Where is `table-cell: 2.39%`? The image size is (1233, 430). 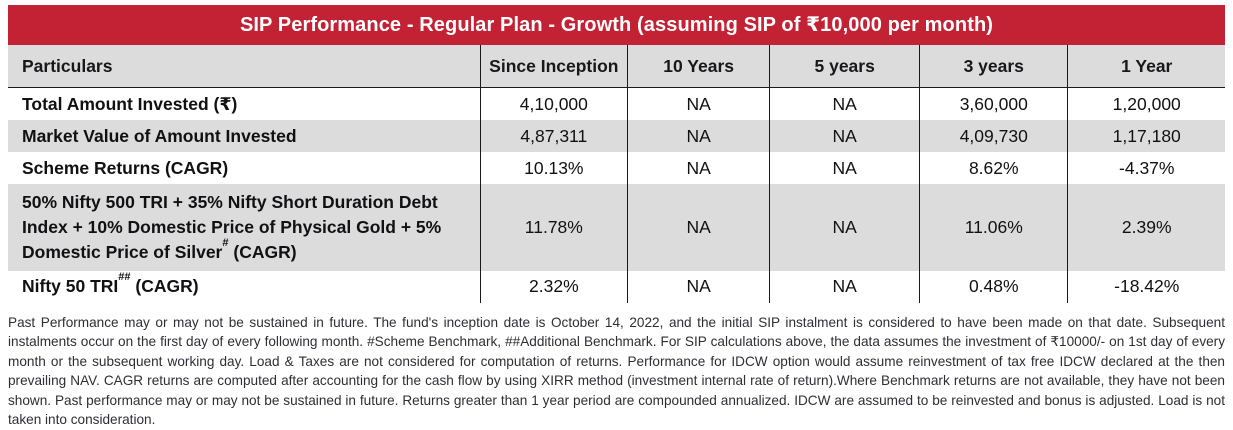
table-cell: 2.39% is located at coordinates (1146, 227).